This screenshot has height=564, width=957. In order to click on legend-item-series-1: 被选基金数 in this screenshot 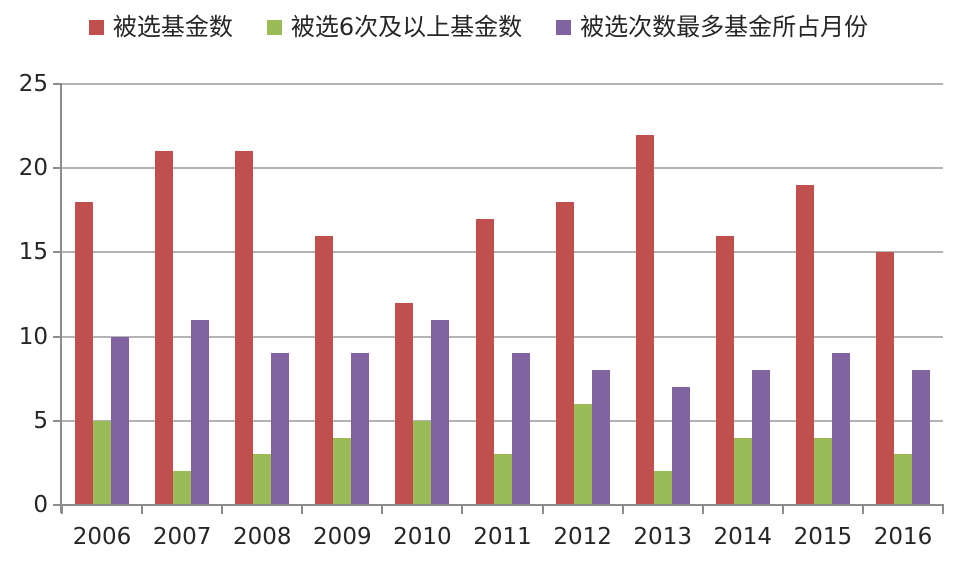, I will do `click(160, 27)`.